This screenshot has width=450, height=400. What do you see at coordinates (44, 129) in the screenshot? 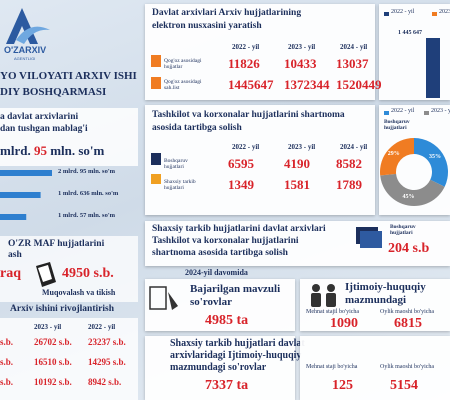
I see `income-title: dan tushgan mablag'i` at bounding box center [44, 129].